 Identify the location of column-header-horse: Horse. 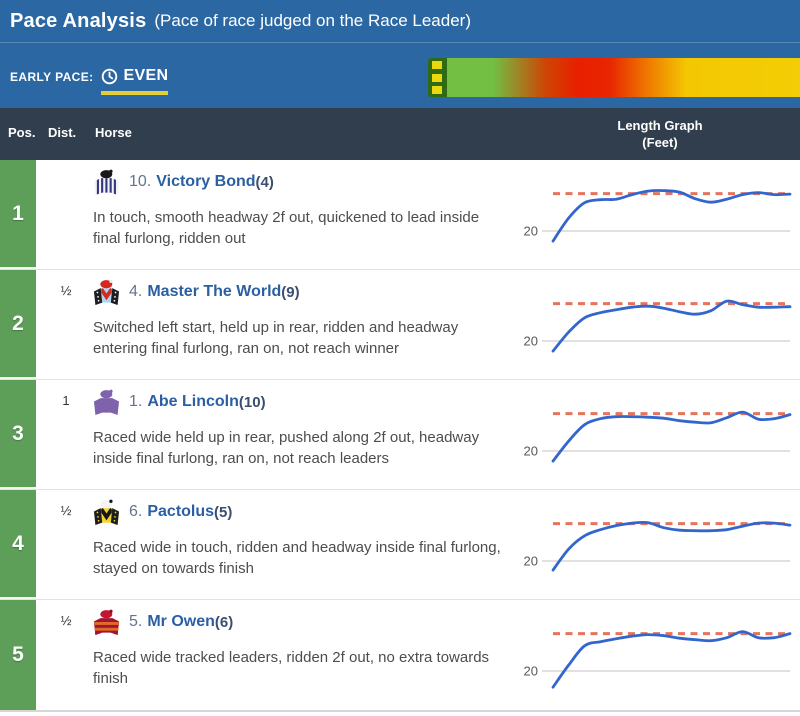
(113, 132).